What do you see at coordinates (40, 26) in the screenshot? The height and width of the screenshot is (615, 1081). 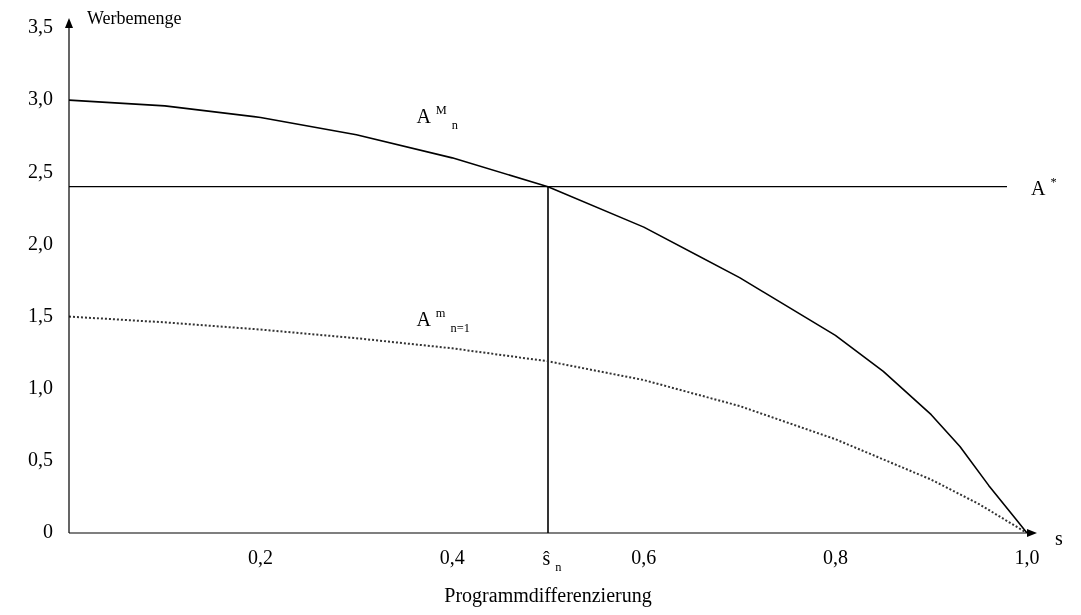 I see `y-tick-label: 3,5` at bounding box center [40, 26].